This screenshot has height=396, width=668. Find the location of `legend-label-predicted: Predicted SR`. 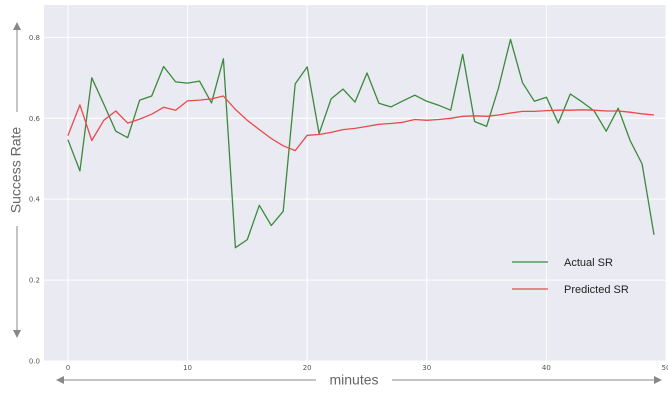

legend-label-predicted: Predicted SR is located at coordinates (596, 290).